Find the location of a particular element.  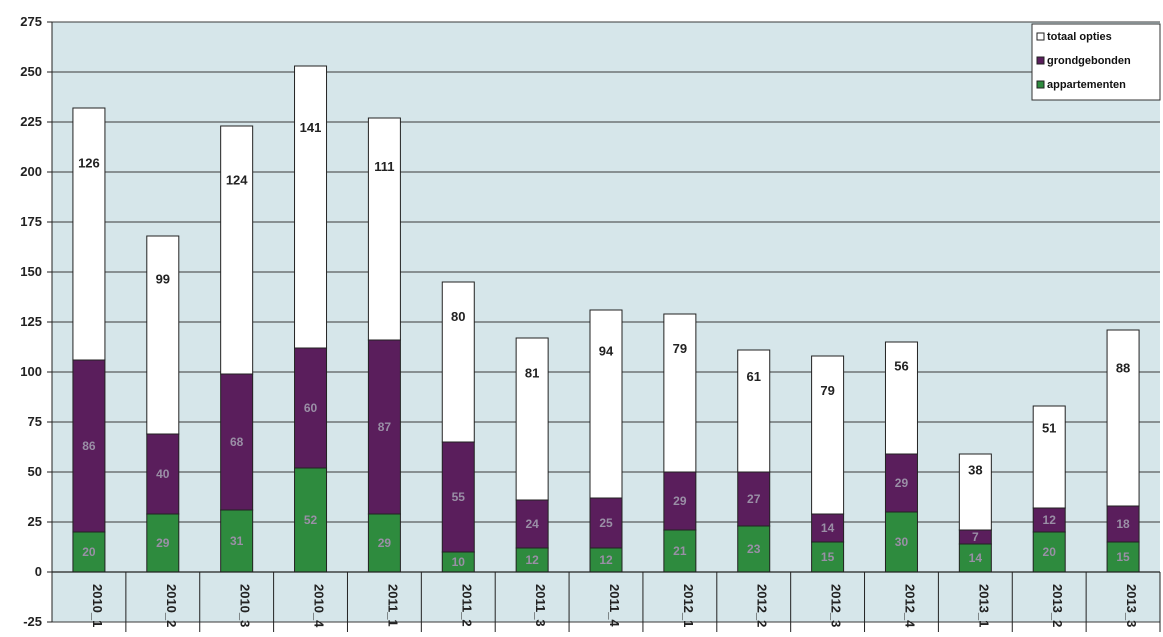

x-tick-label: 2012_1 is located at coordinates (688, 605).